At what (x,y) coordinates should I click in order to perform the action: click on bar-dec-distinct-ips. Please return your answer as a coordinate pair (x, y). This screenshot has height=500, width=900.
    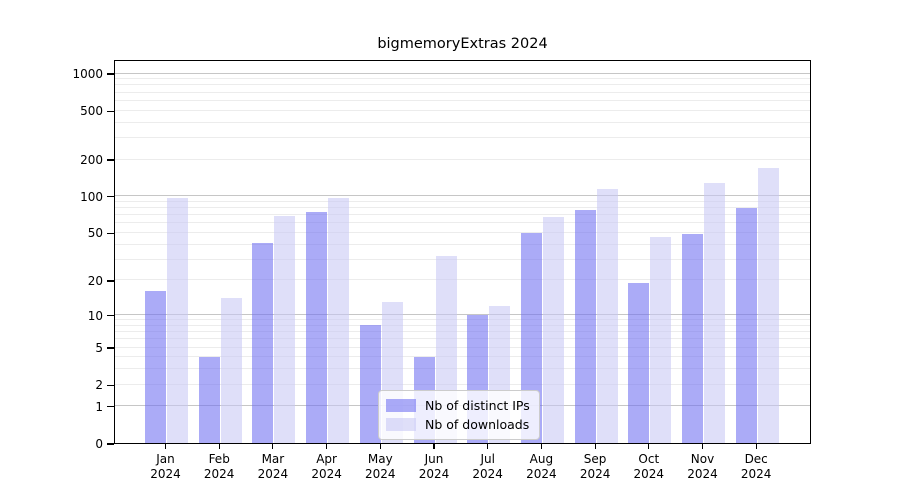
    Looking at the image, I should click on (746, 325).